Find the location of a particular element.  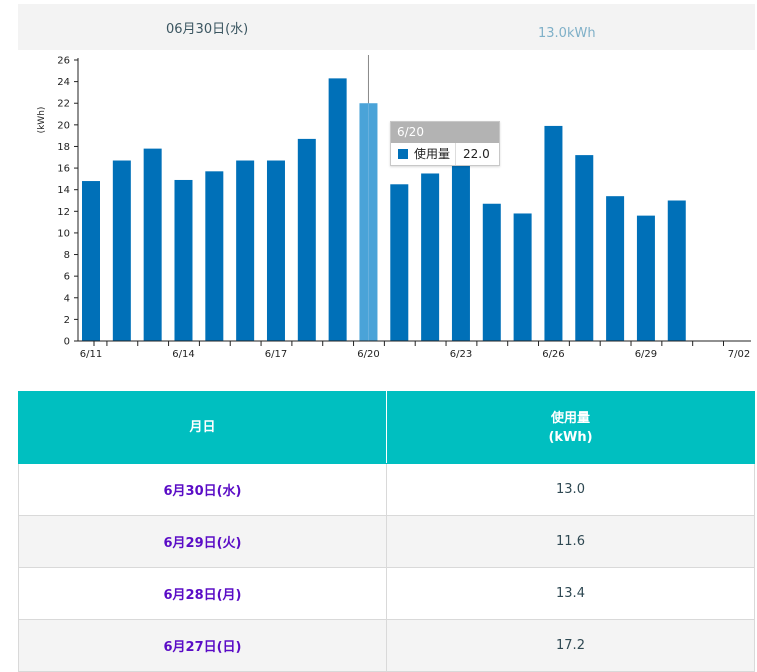

x-tick-label: 6/11 is located at coordinates (91, 354).